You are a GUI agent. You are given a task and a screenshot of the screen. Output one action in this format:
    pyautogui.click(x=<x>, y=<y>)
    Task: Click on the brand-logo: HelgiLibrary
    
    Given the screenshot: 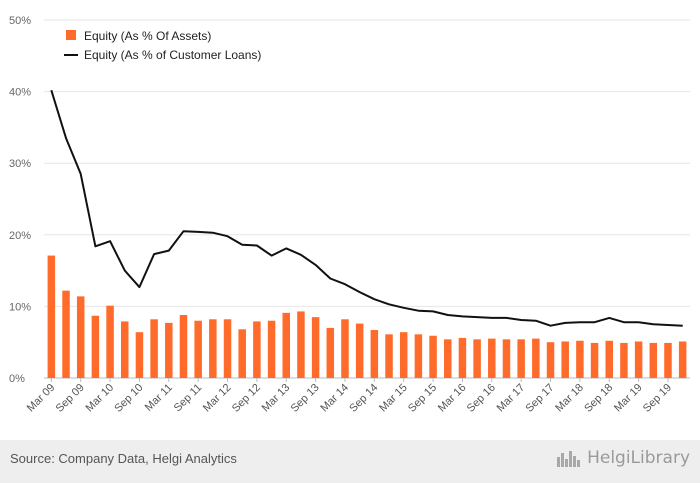 What is the action you would take?
    pyautogui.click(x=623, y=458)
    